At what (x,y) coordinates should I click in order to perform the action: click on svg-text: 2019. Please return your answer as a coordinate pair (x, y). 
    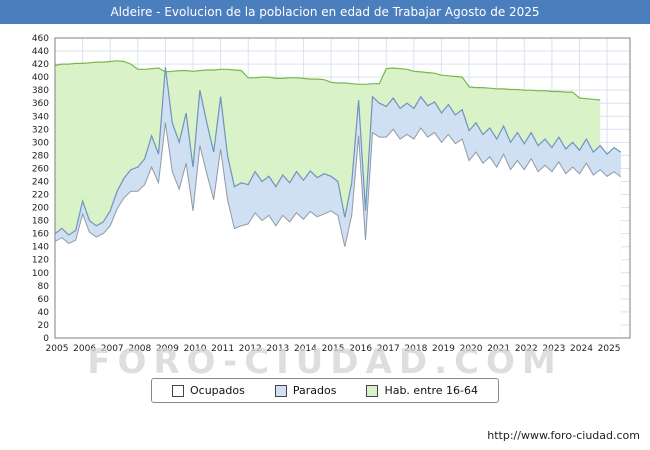
    Looking at the image, I should click on (443, 349).